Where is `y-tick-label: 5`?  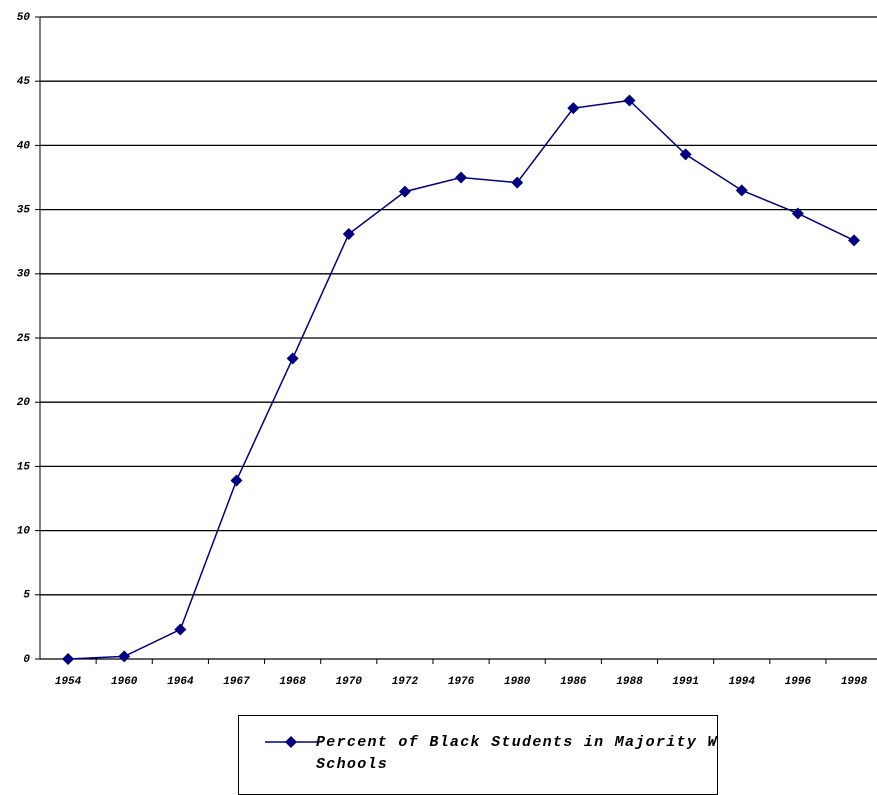
y-tick-label: 5 is located at coordinates (26, 596).